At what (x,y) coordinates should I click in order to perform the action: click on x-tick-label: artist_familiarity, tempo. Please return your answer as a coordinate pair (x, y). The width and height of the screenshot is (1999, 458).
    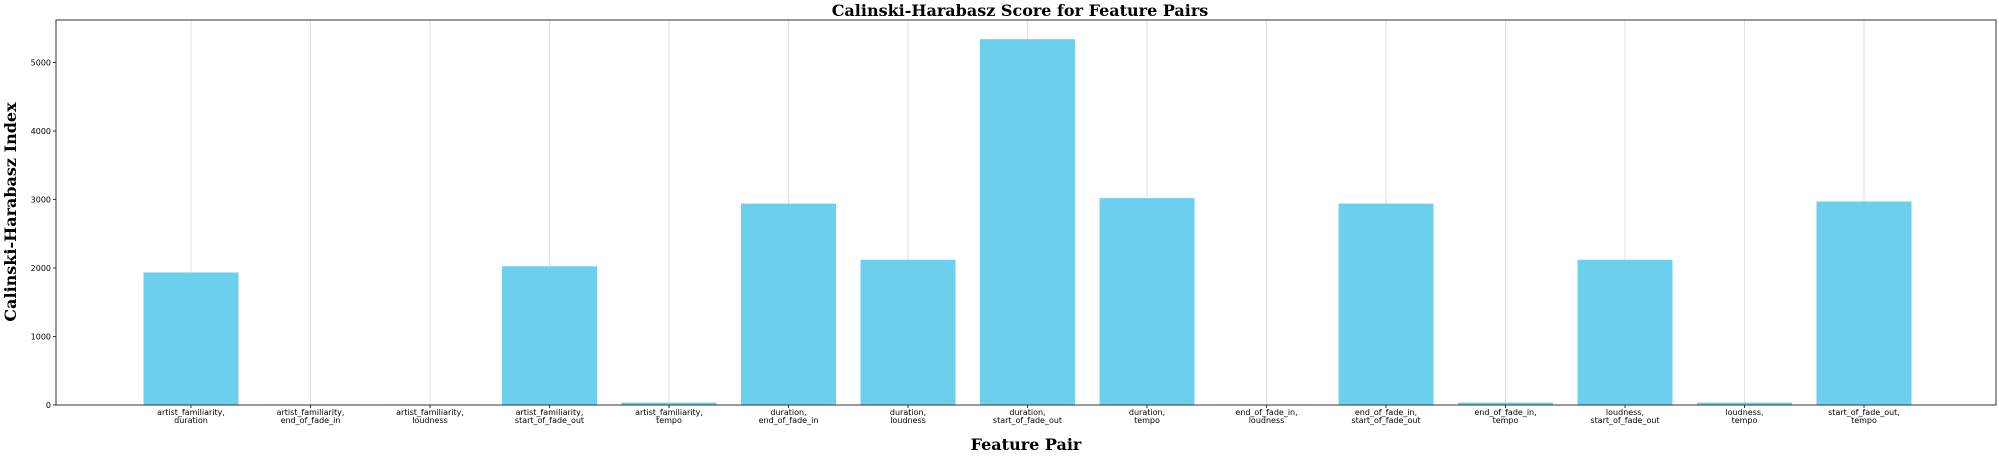
    Looking at the image, I should click on (669, 416).